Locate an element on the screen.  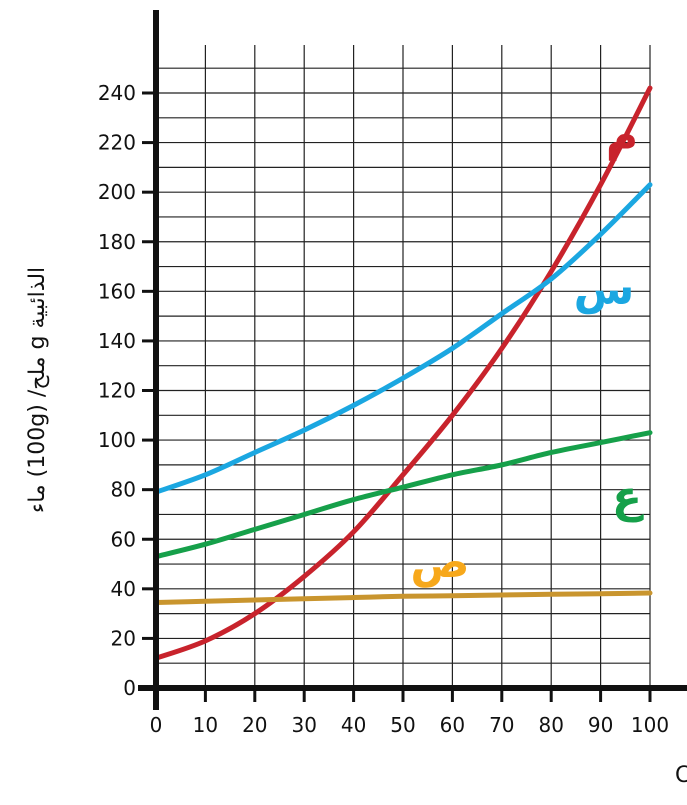
y-tick-label: 40 is located at coordinates (123, 589).